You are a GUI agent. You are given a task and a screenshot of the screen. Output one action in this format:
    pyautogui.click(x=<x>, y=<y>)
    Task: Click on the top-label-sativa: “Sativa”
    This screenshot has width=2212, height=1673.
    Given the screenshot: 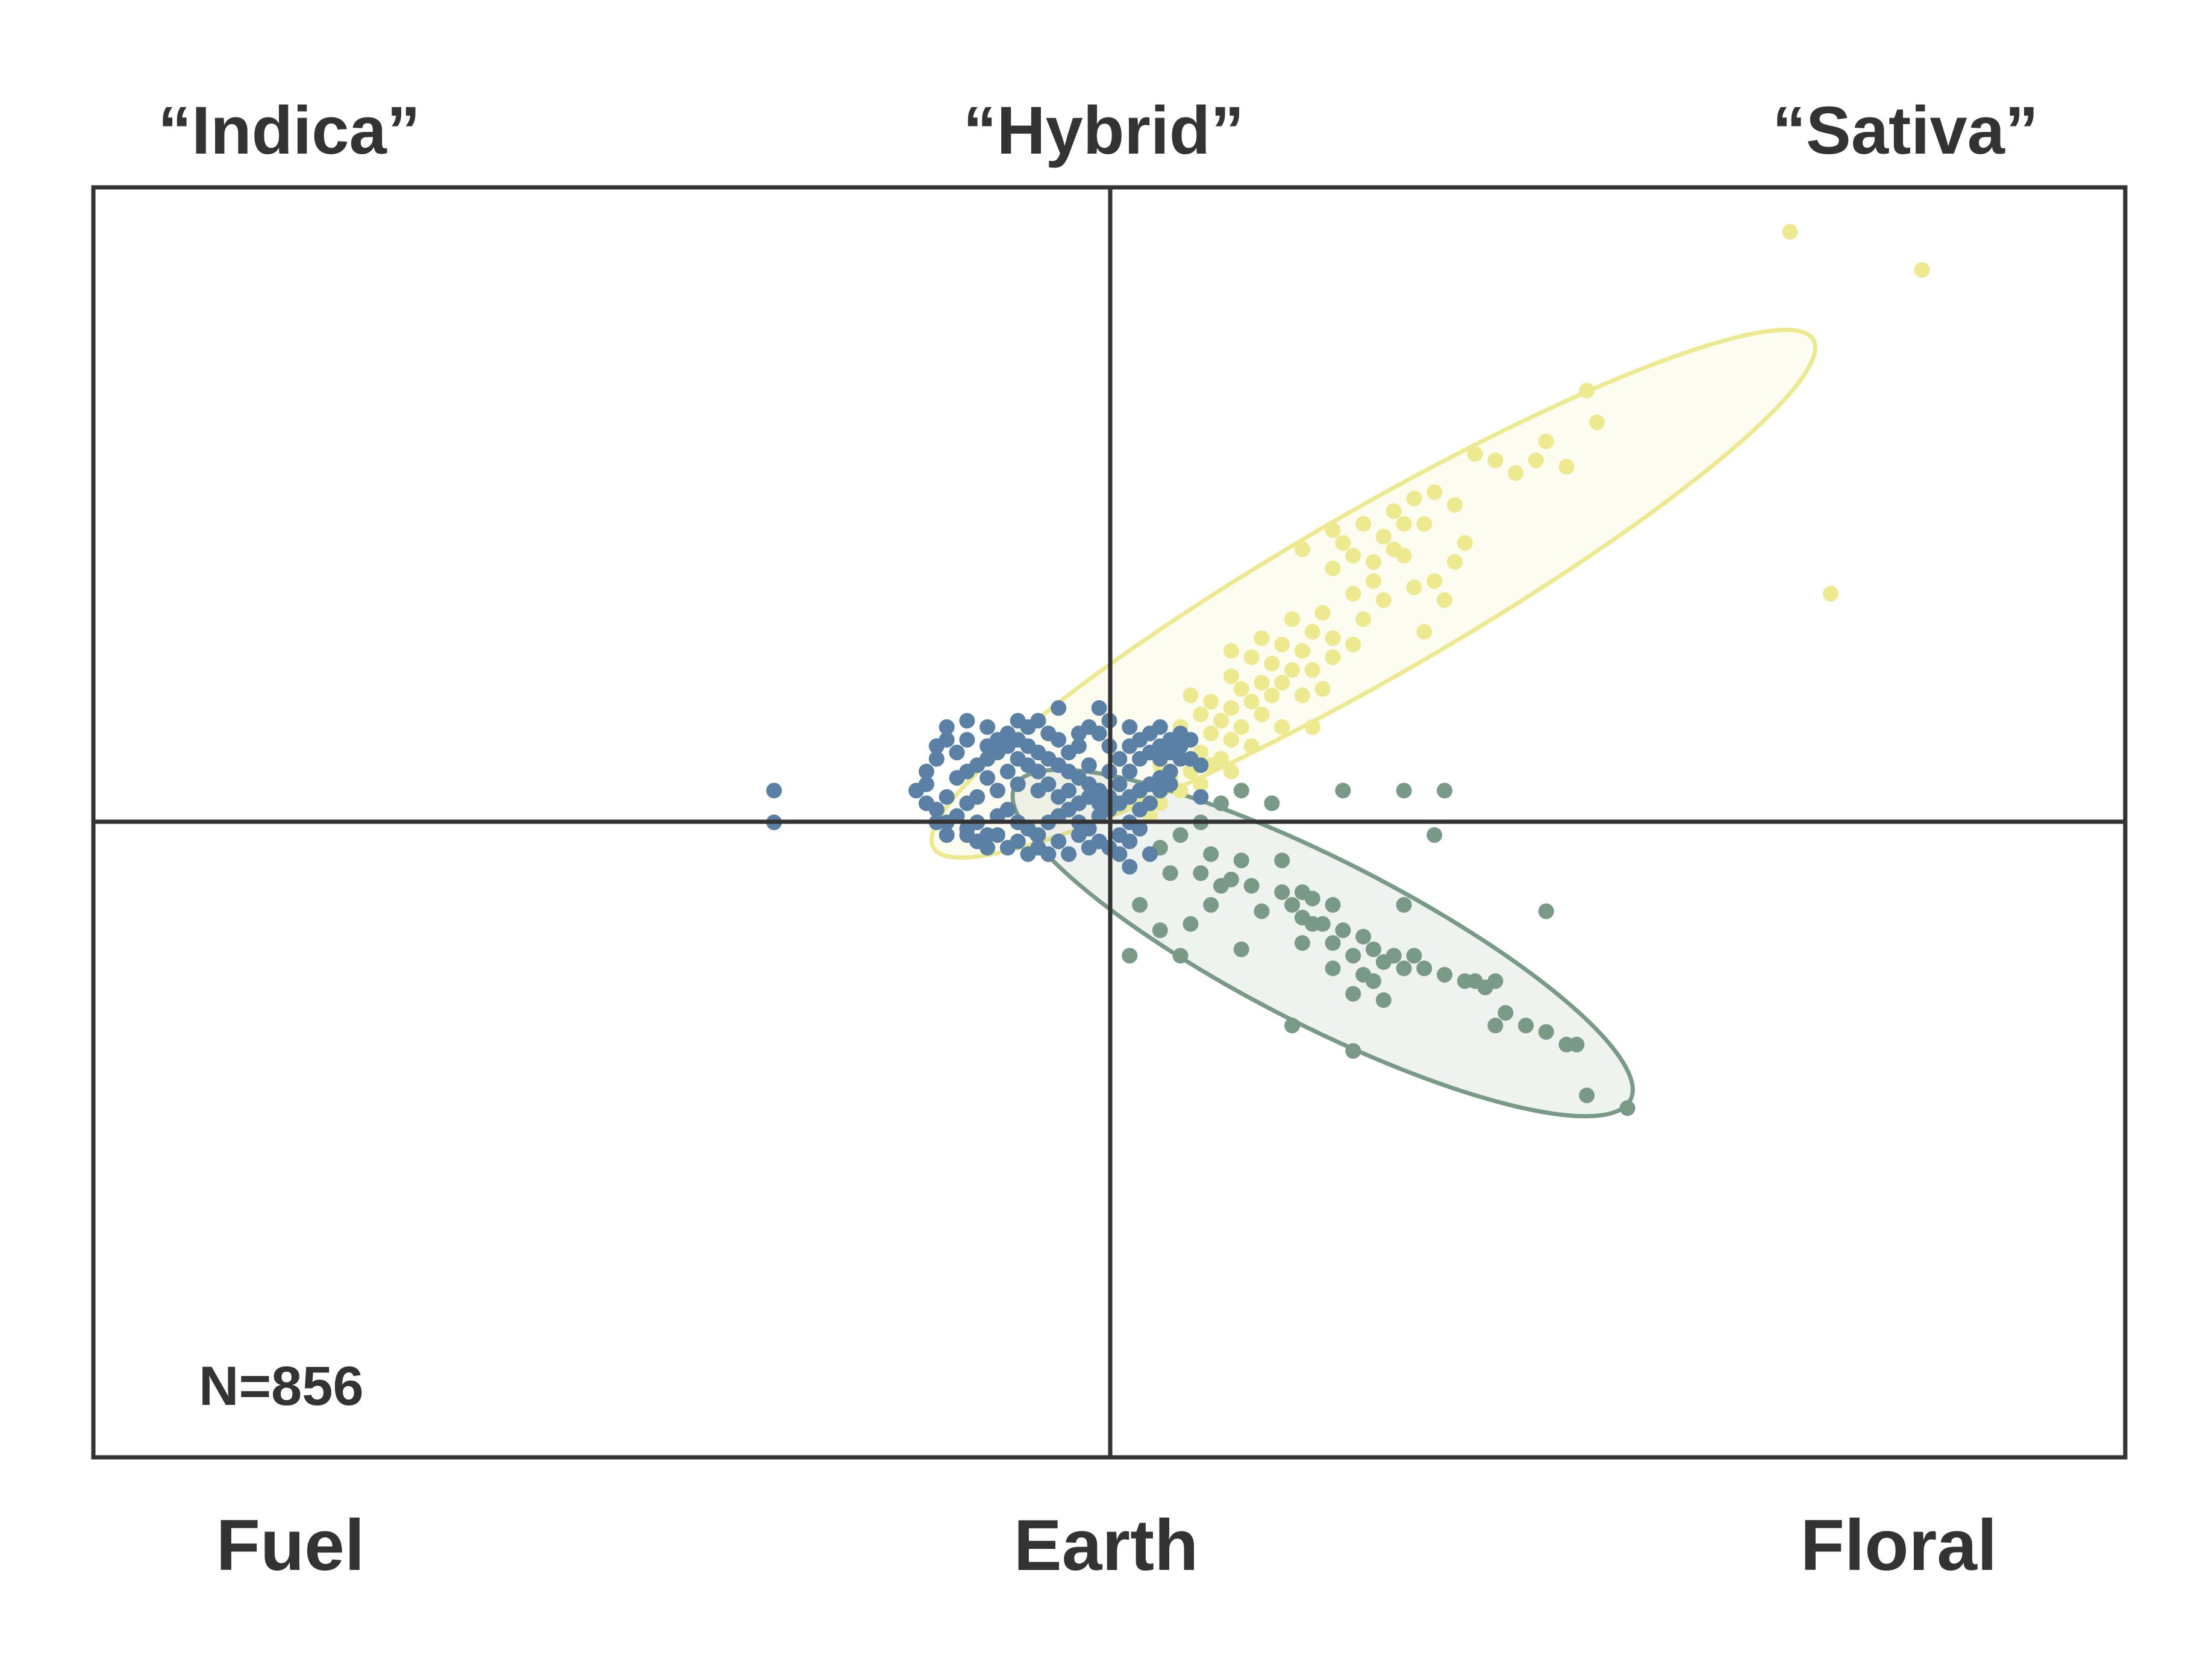 What is the action you would take?
    pyautogui.click(x=1906, y=130)
    